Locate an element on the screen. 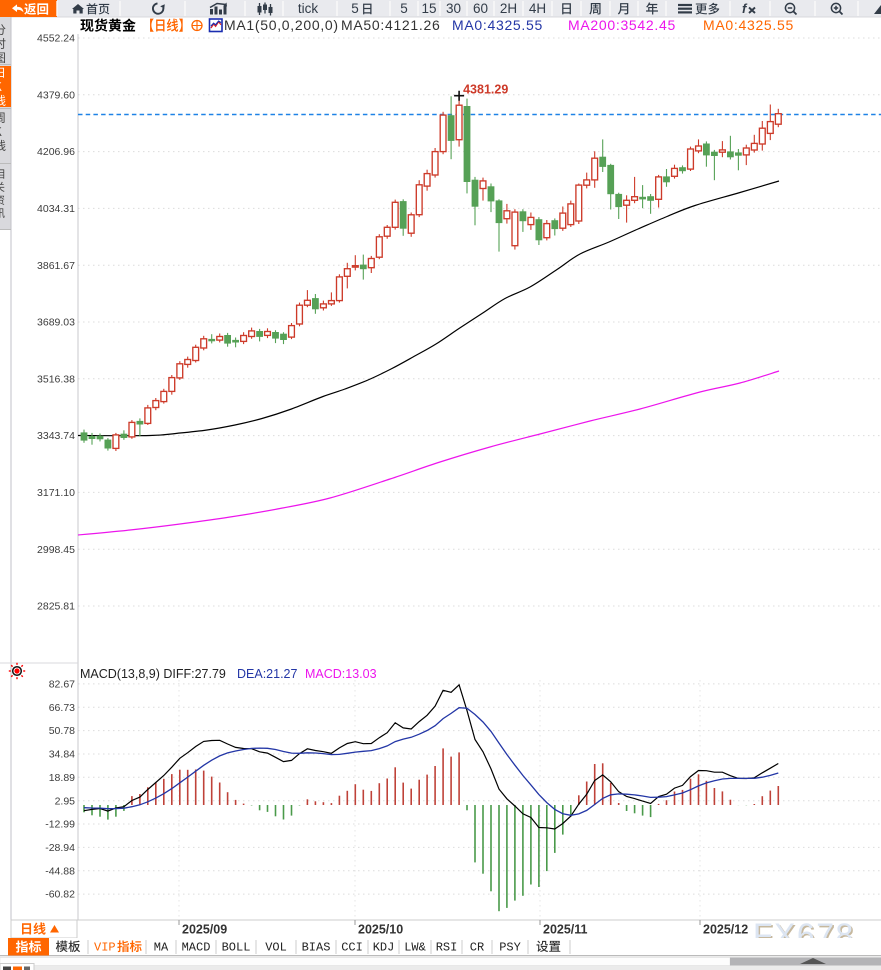 The image size is (881, 970). svg-text: 3689.03 is located at coordinates (56, 323).